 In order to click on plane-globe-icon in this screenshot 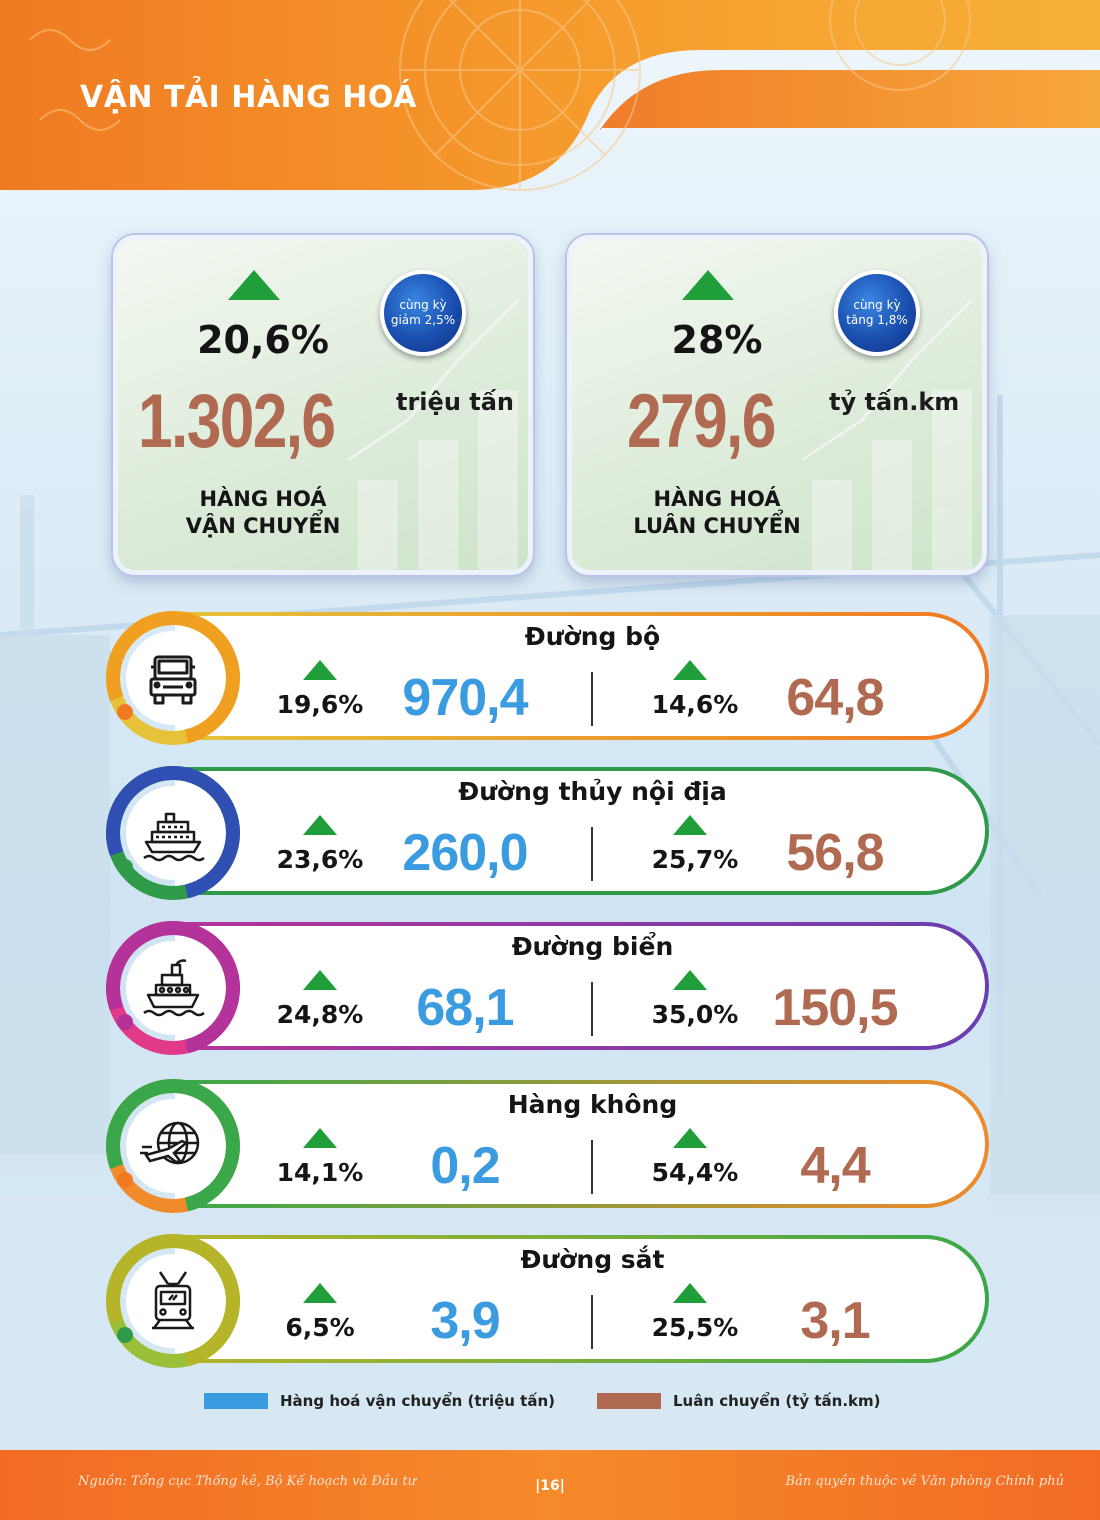, I will do `click(170, 1143)`.